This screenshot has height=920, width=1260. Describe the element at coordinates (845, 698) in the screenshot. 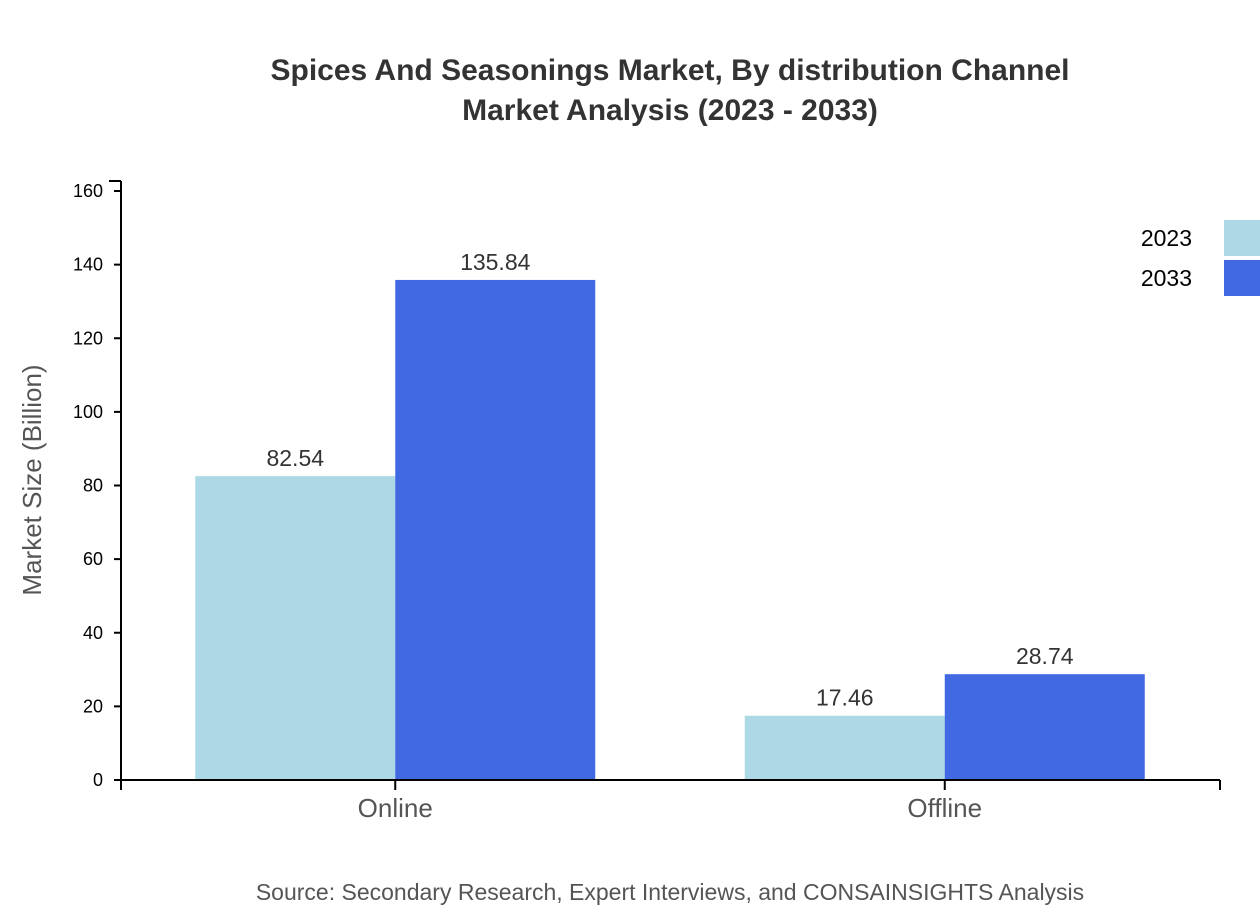

I see `data-label: 17.46` at that location.